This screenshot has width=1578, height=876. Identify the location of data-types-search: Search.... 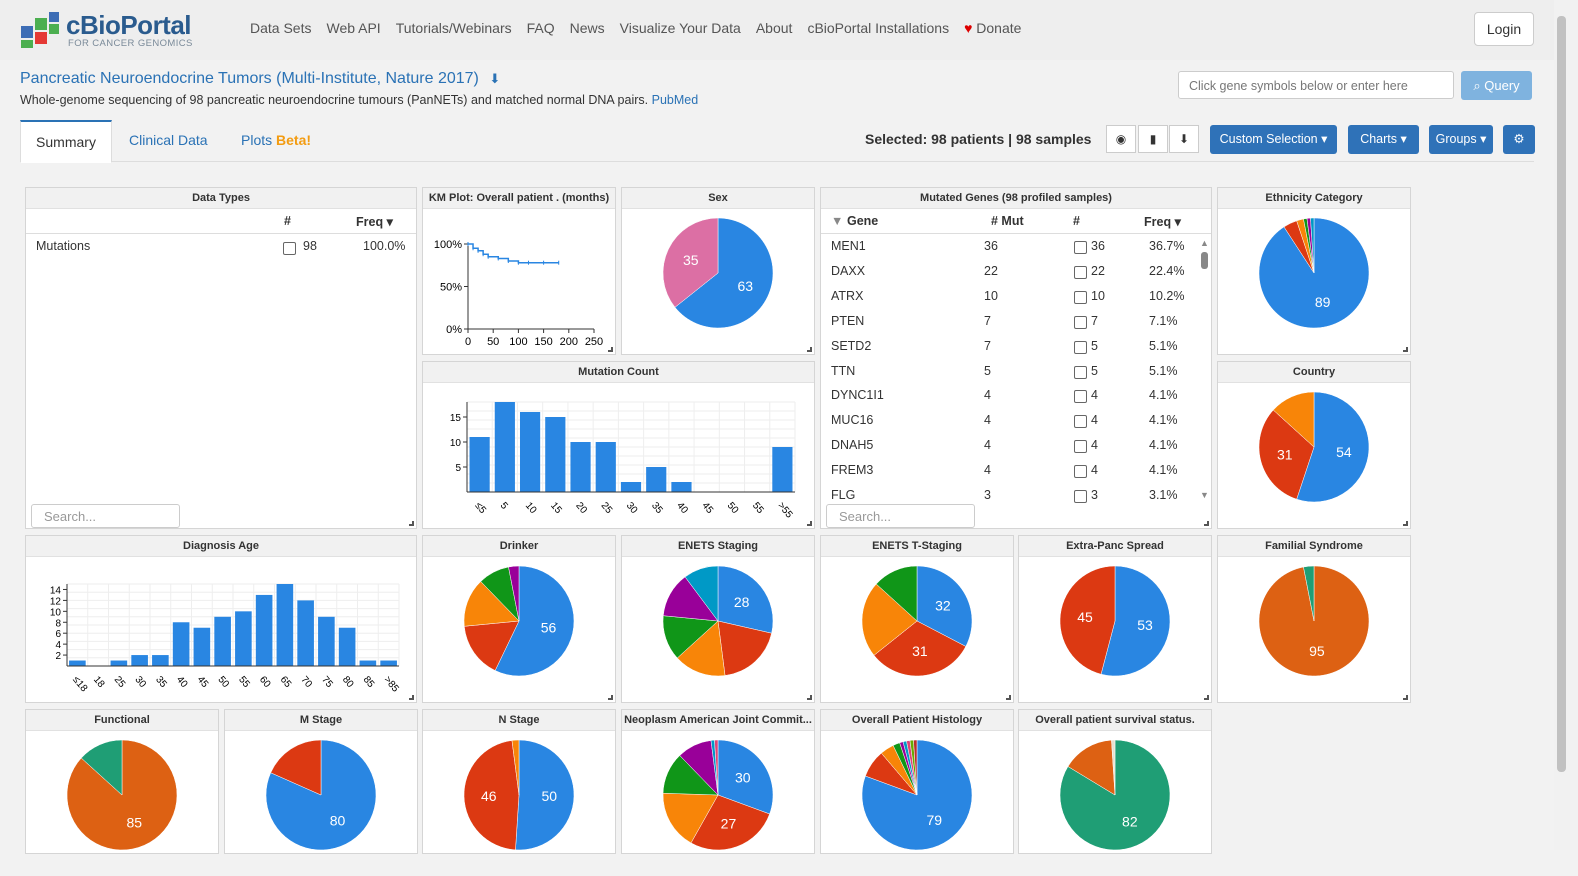
(105, 516).